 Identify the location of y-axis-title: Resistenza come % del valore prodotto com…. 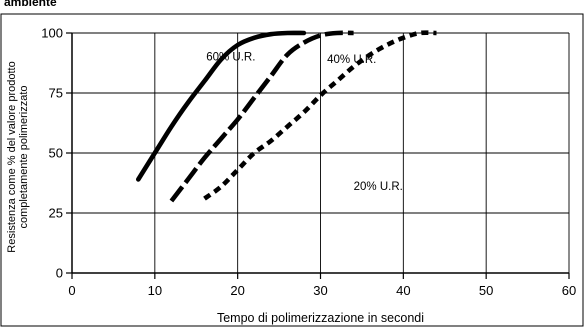
(18, 156).